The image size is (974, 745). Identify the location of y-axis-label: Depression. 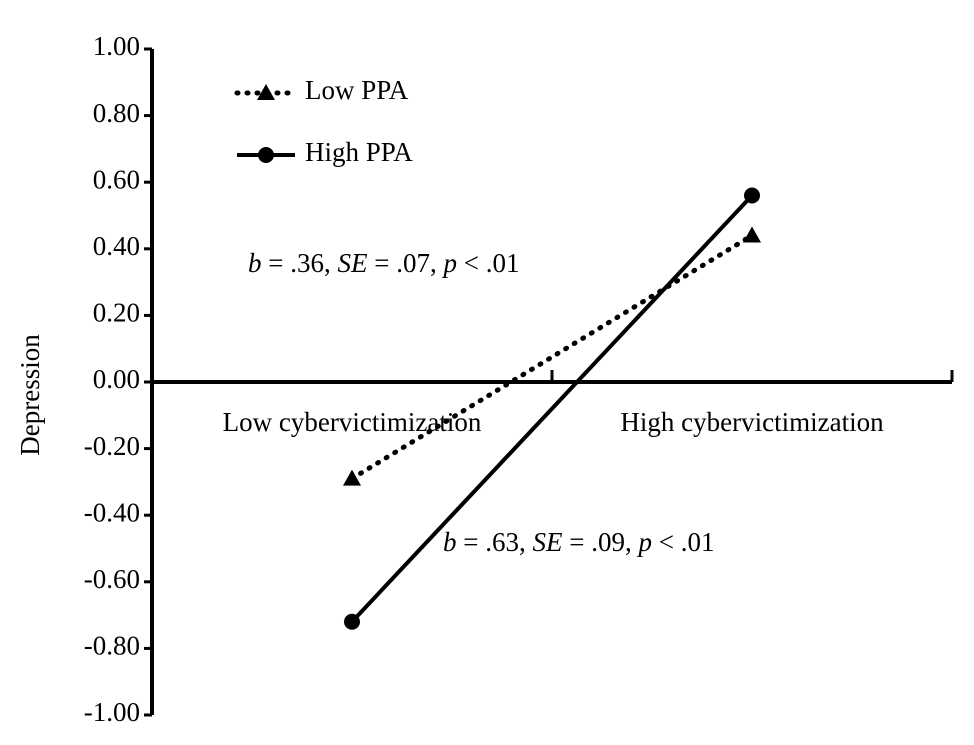
(30, 395).